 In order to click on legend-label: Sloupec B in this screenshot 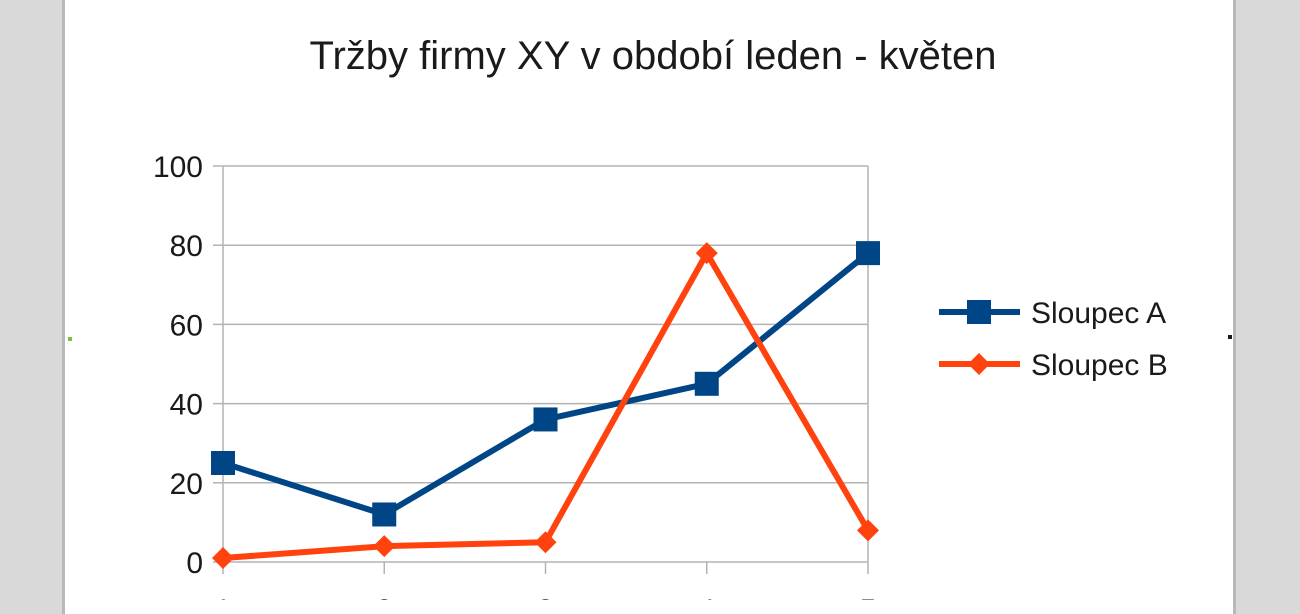, I will do `click(1099, 365)`.